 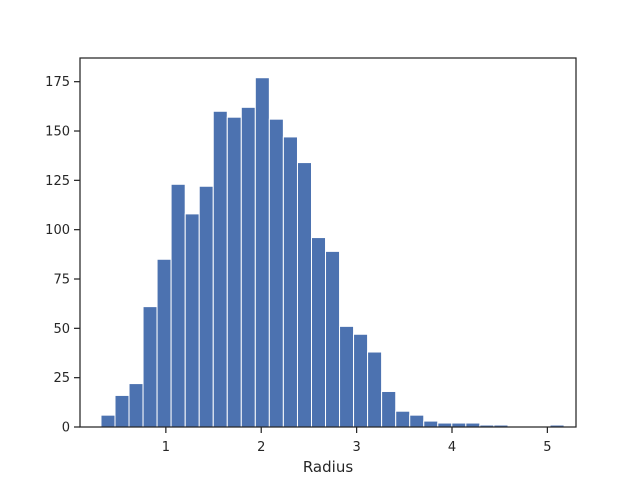 What do you see at coordinates (57, 132) in the screenshot?
I see `y-tick-label: 150` at bounding box center [57, 132].